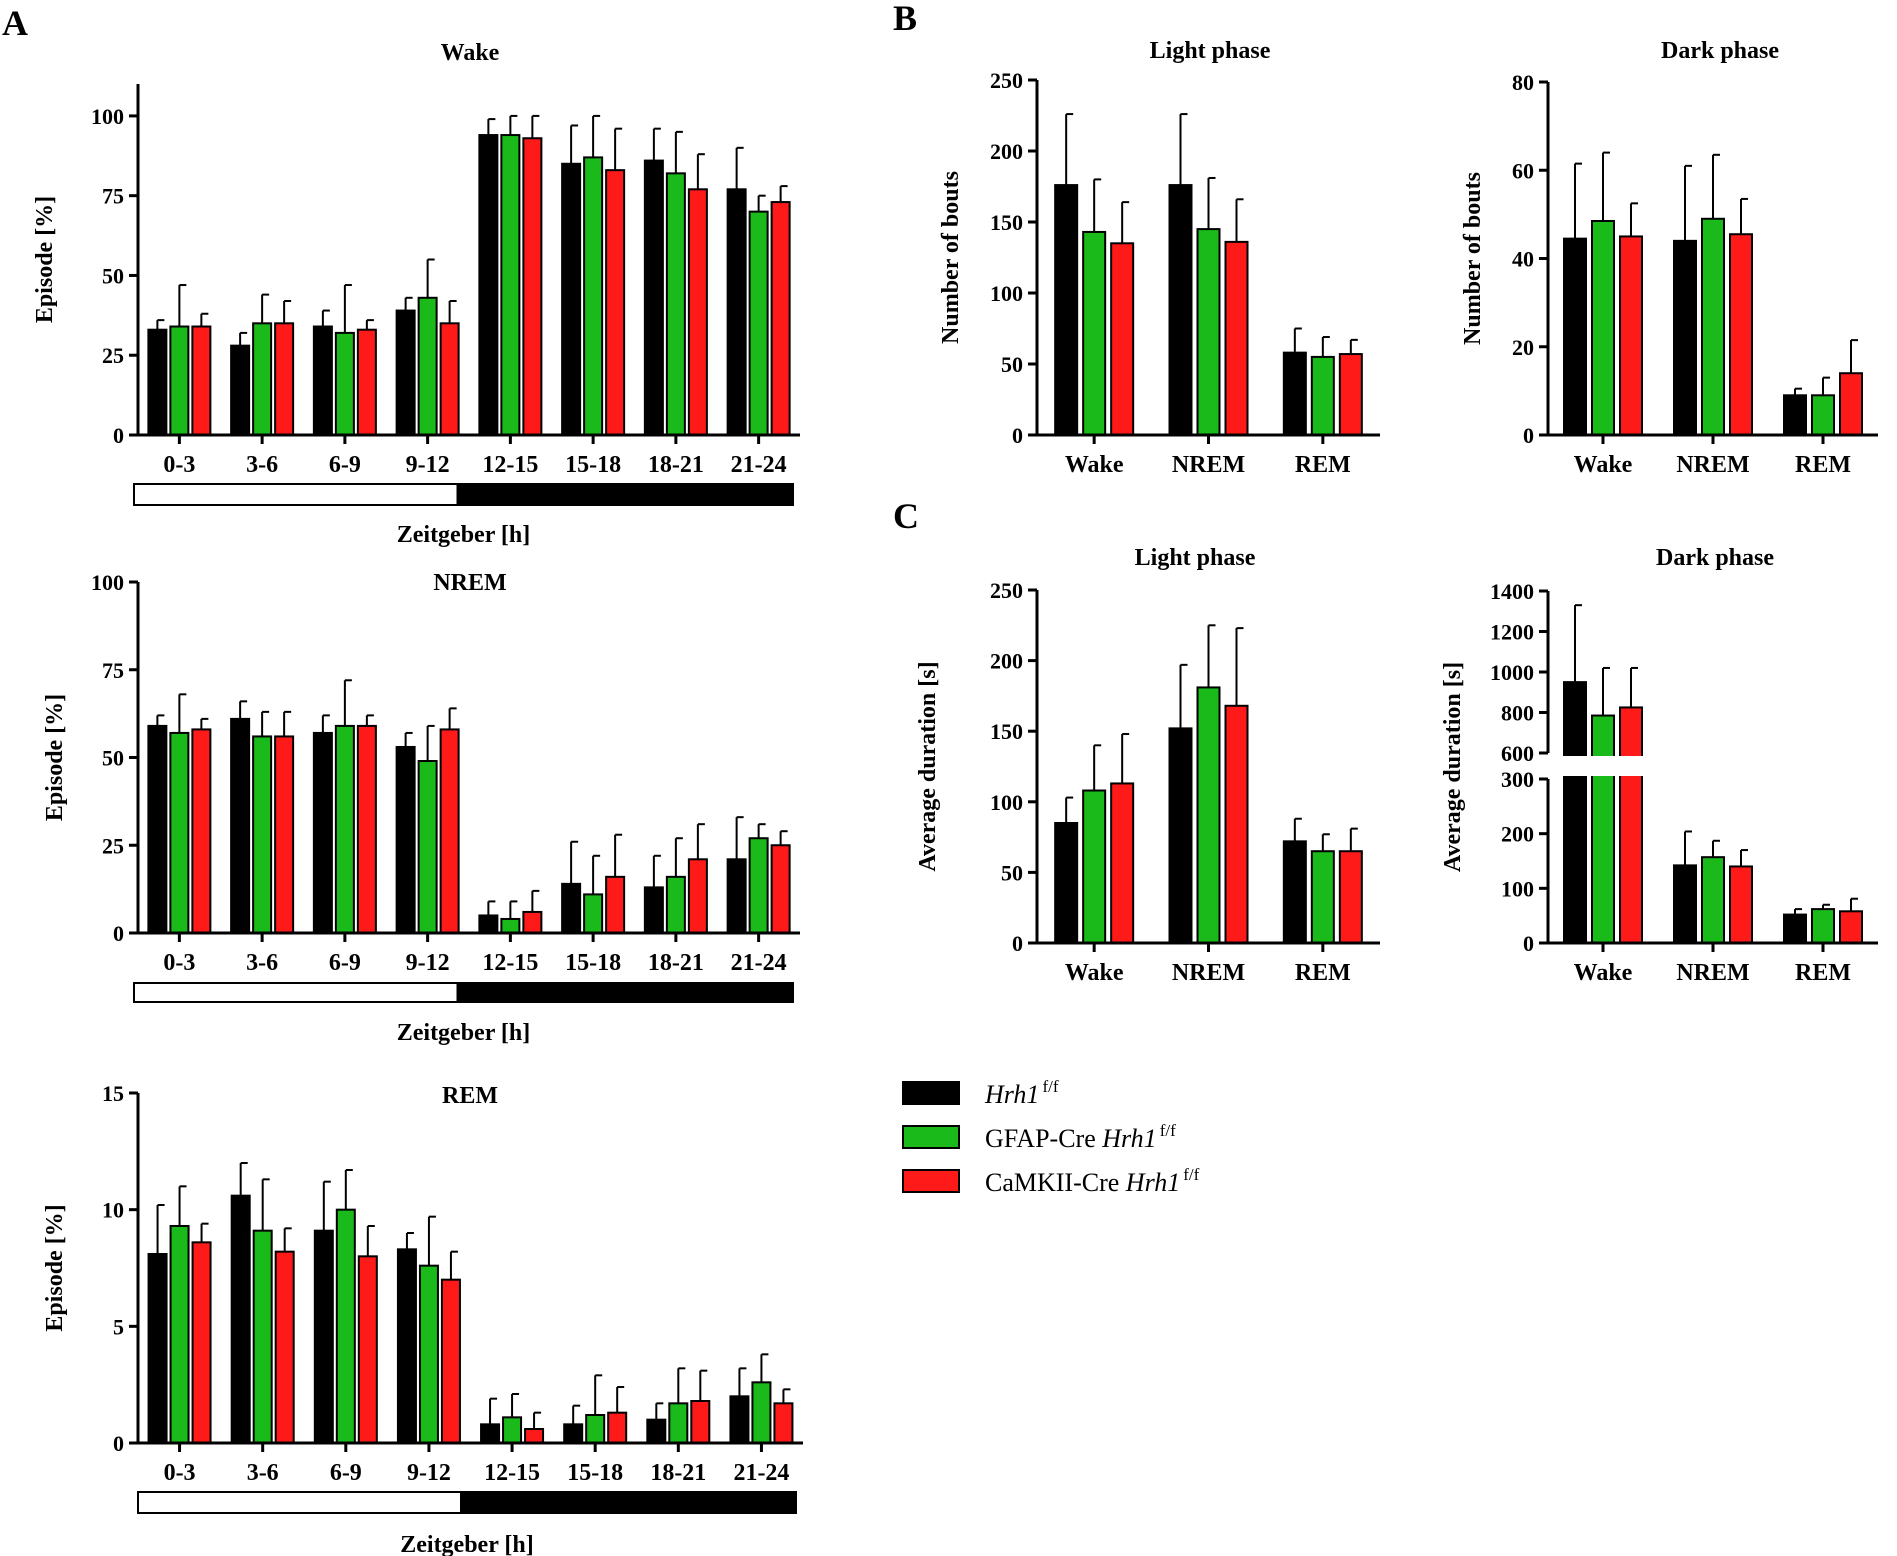  Describe the element at coordinates (625, 494) in the screenshot. I see `dark-period-fill` at that location.